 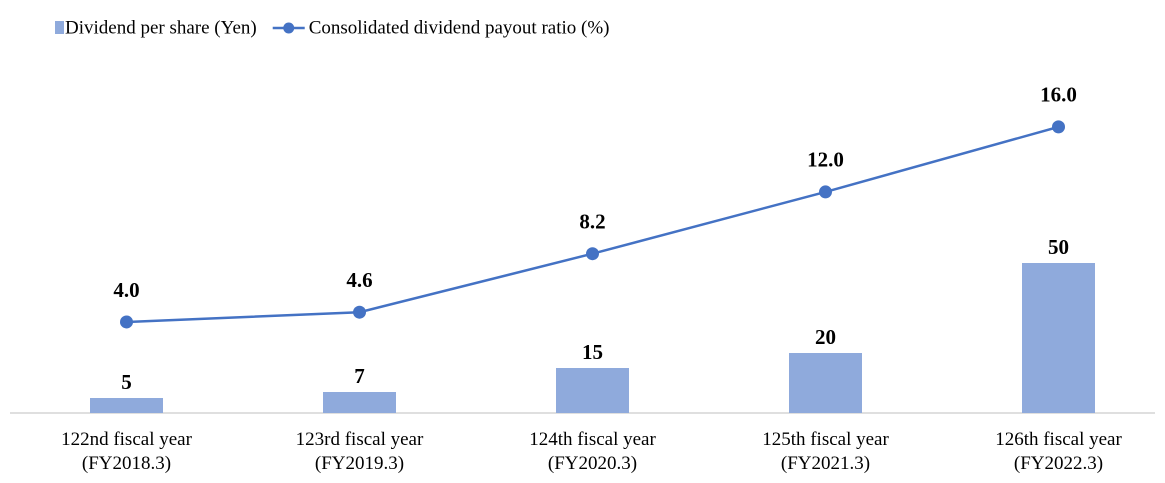 What do you see at coordinates (592, 352) in the screenshot?
I see `bar-value-label: 15` at bounding box center [592, 352].